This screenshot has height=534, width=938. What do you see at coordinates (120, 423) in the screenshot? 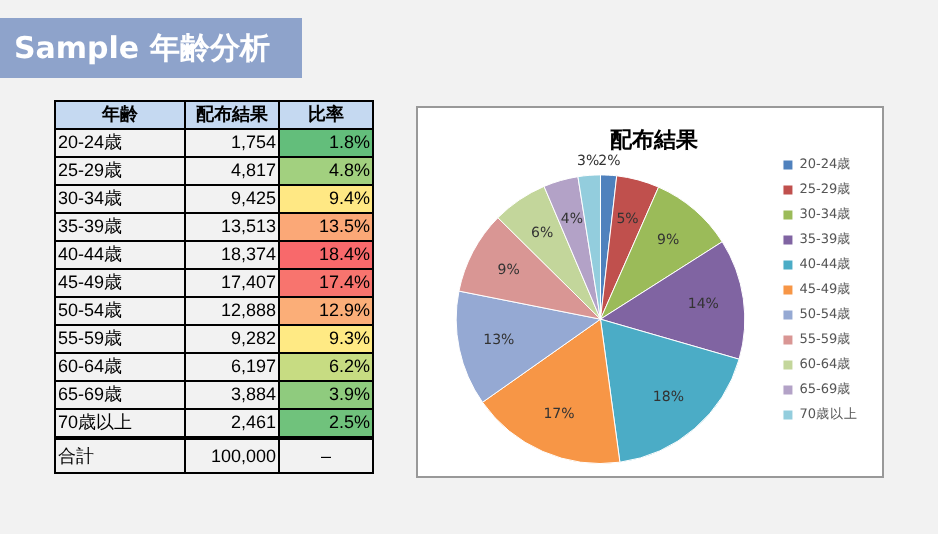
I see `text: 70歳以上` at bounding box center [120, 423].